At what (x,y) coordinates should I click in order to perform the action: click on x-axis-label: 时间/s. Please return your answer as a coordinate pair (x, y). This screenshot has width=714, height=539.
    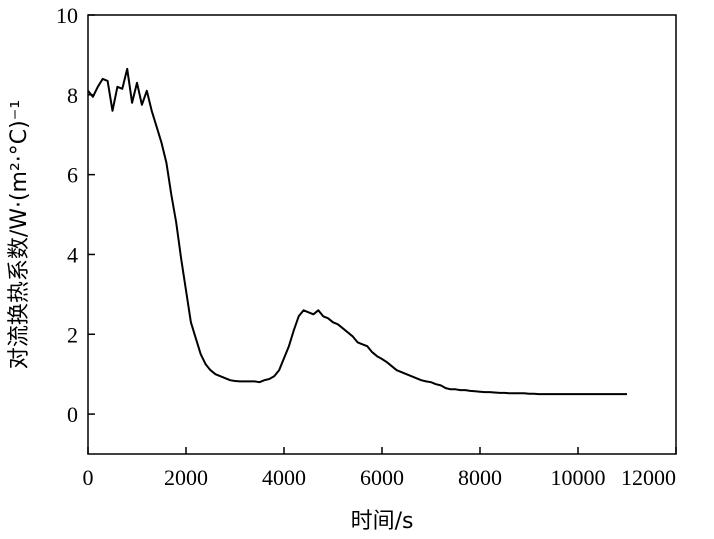
    Looking at the image, I should click on (382, 521).